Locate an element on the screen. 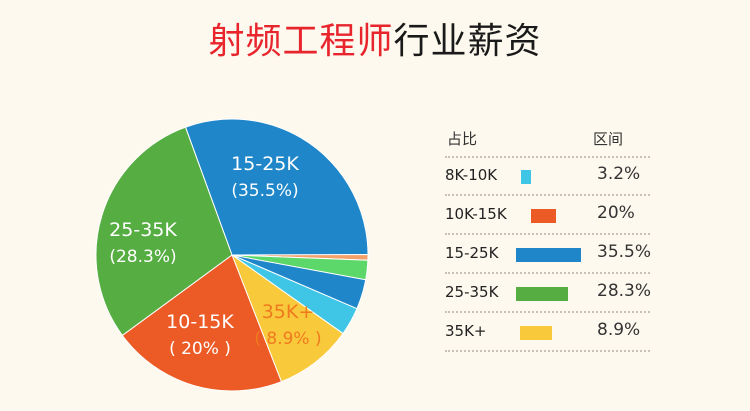  legend-label: 15-25K is located at coordinates (472, 253).